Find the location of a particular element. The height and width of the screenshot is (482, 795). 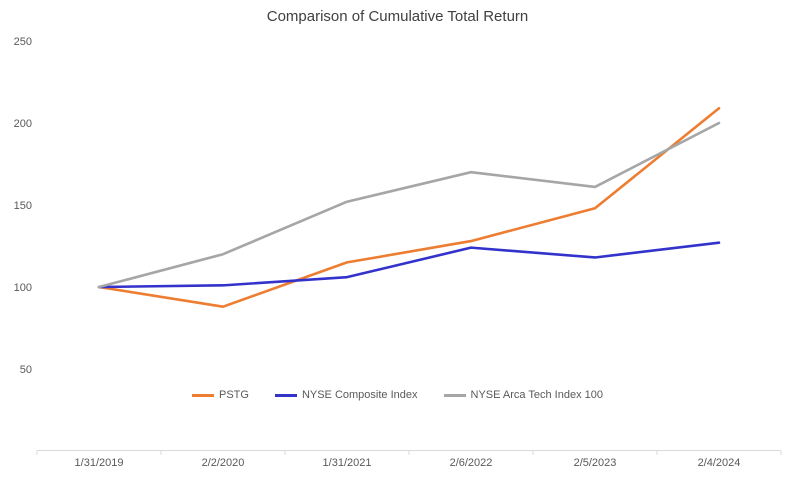

y-tick-label: 200 is located at coordinates (23, 124).